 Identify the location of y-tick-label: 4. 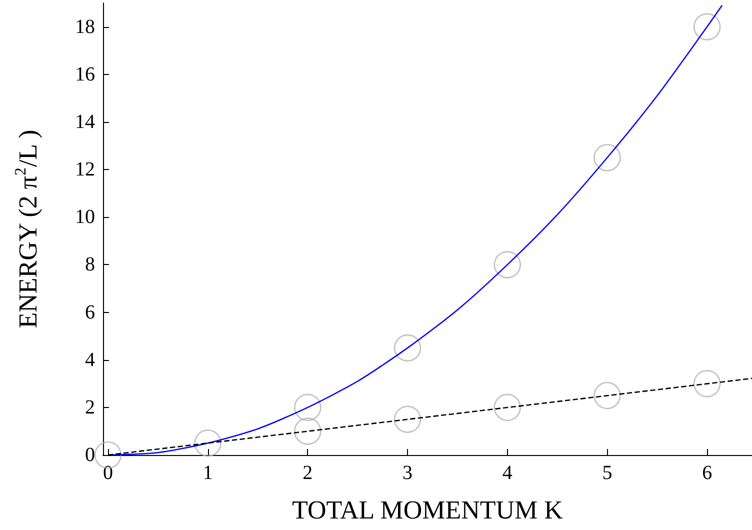
(90, 359).